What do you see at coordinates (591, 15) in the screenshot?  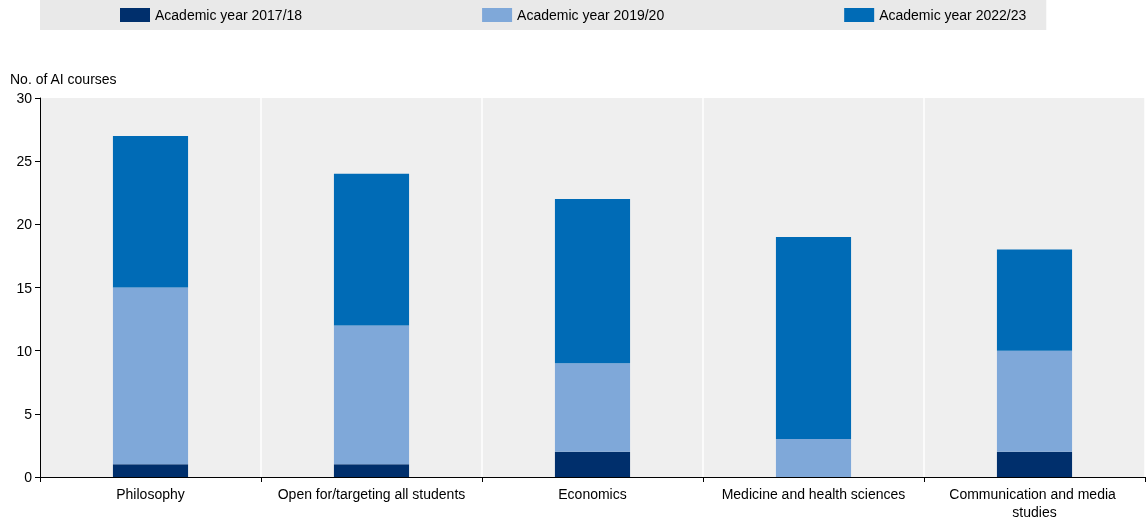 I see `legend-label: Academic year 2019/20` at bounding box center [591, 15].